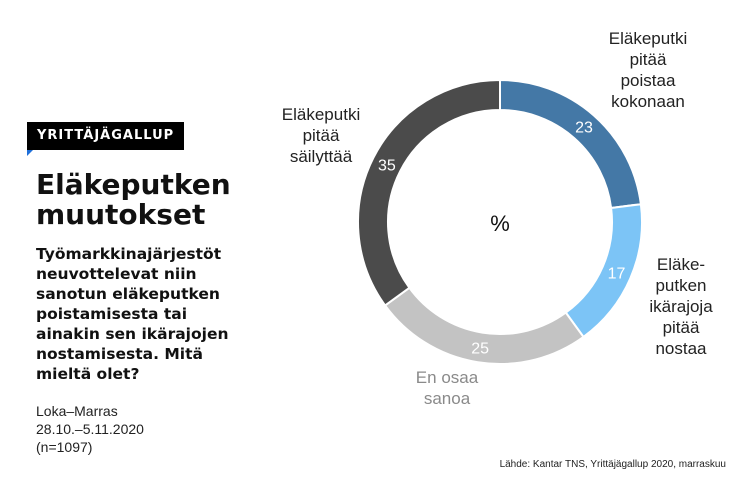 This screenshot has height=499, width=750. Describe the element at coordinates (480, 348) in the screenshot. I see `slice-value-label: 25` at that location.